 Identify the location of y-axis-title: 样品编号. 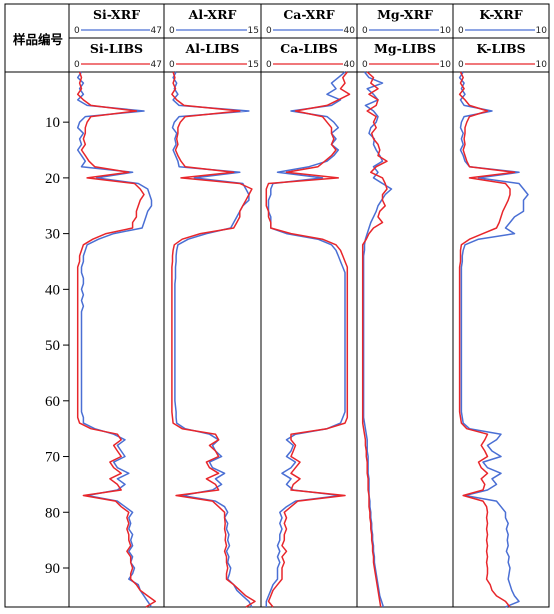
(38, 39).